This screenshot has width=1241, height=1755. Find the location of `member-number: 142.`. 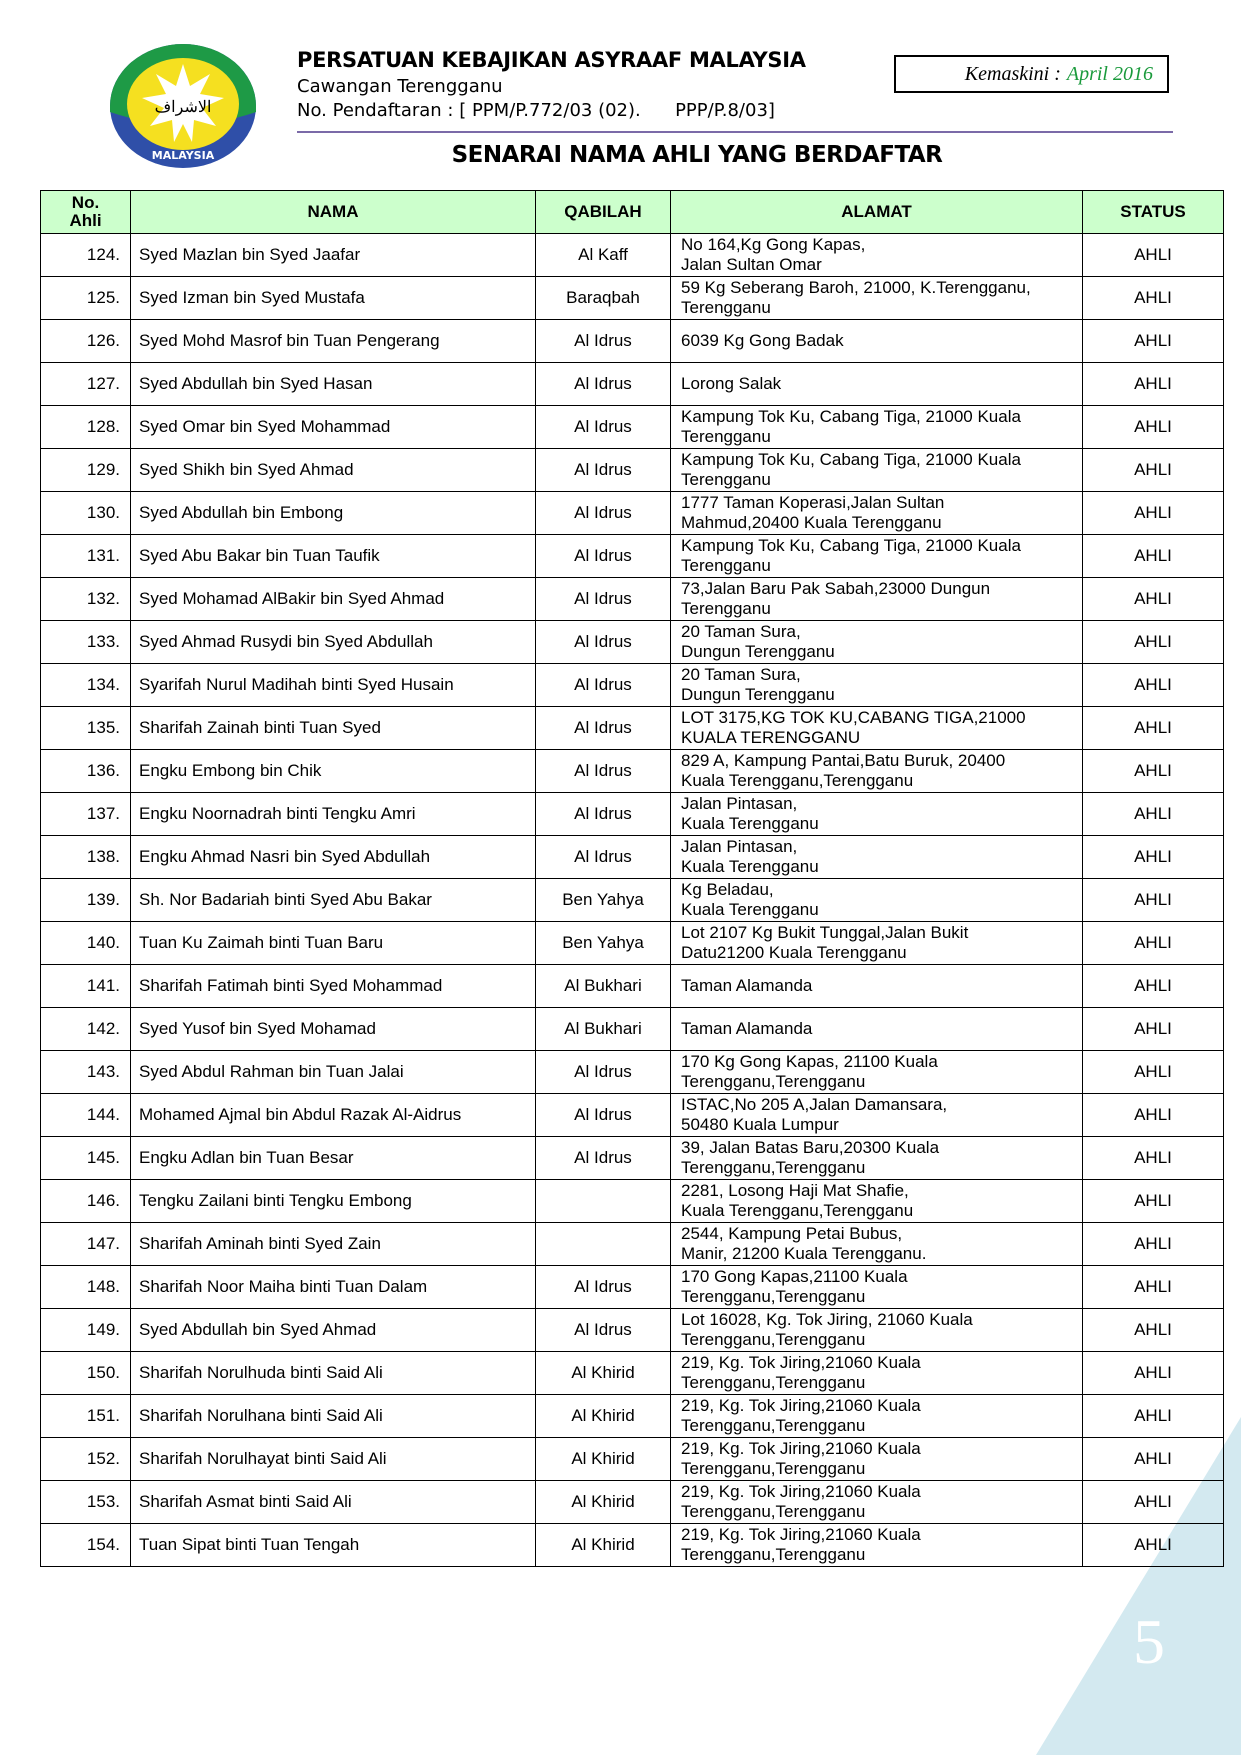

member-number: 142. is located at coordinates (85, 1029).